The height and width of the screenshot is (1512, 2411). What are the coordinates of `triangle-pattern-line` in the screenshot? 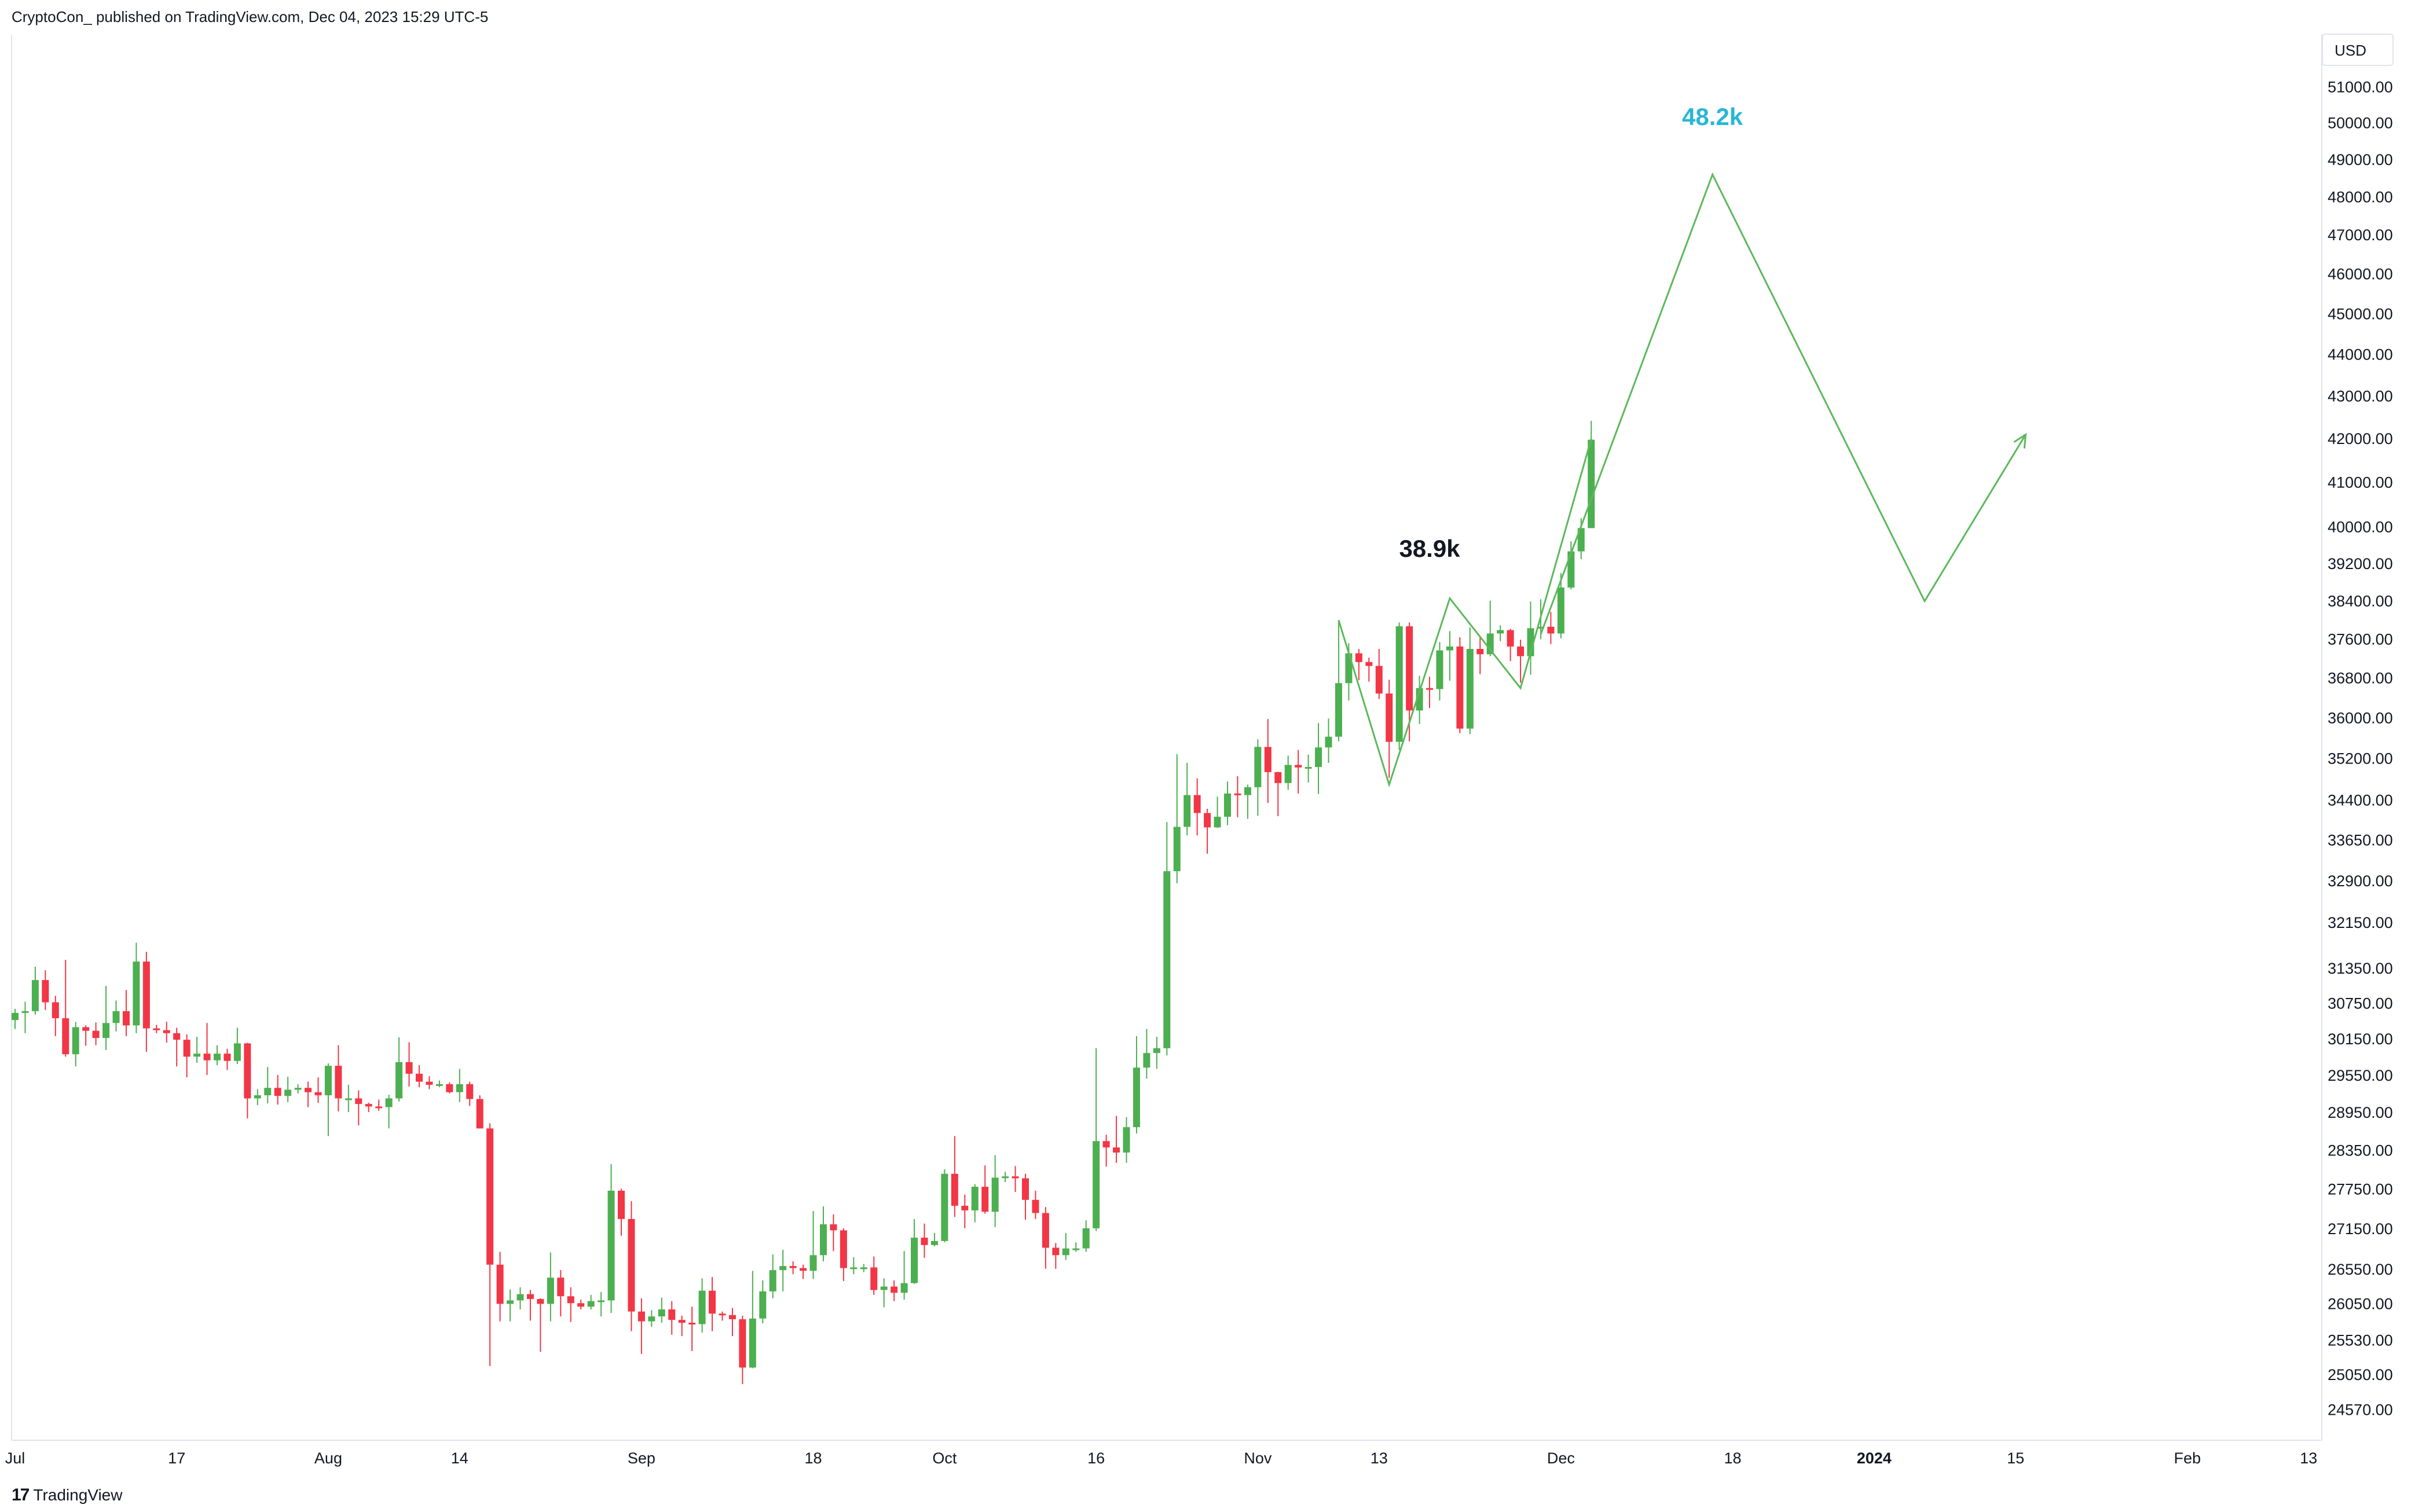 It's located at (1465, 613).